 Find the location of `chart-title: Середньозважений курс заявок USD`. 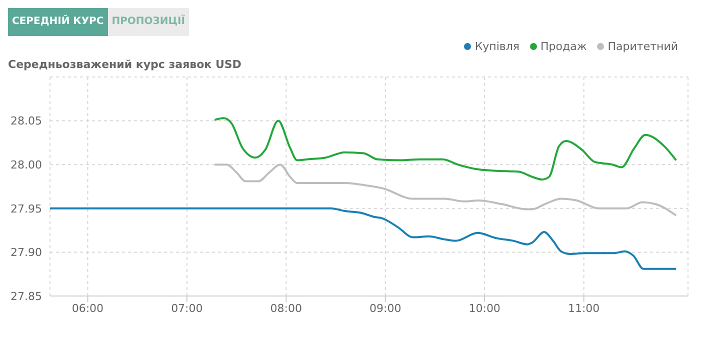

chart-title: Середньозважений курс заявок USD is located at coordinates (125, 64).